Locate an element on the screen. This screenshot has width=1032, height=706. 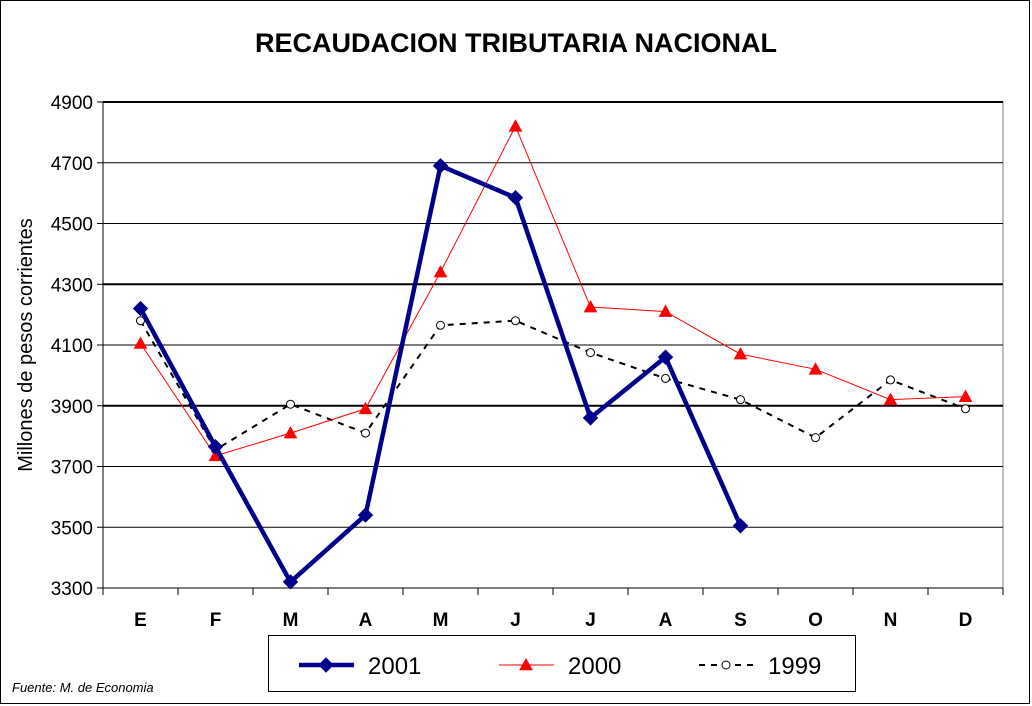
y-tick-label: 4300 is located at coordinates (72, 285).